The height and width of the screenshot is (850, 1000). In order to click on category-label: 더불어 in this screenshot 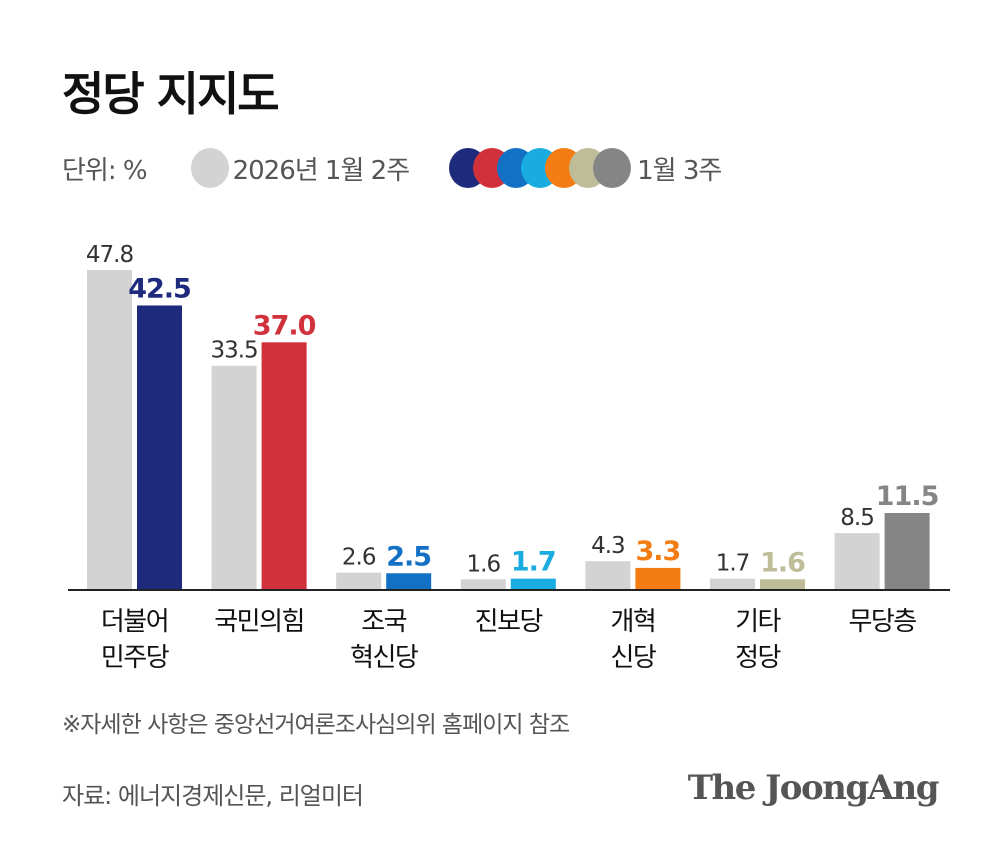, I will do `click(134, 622)`.